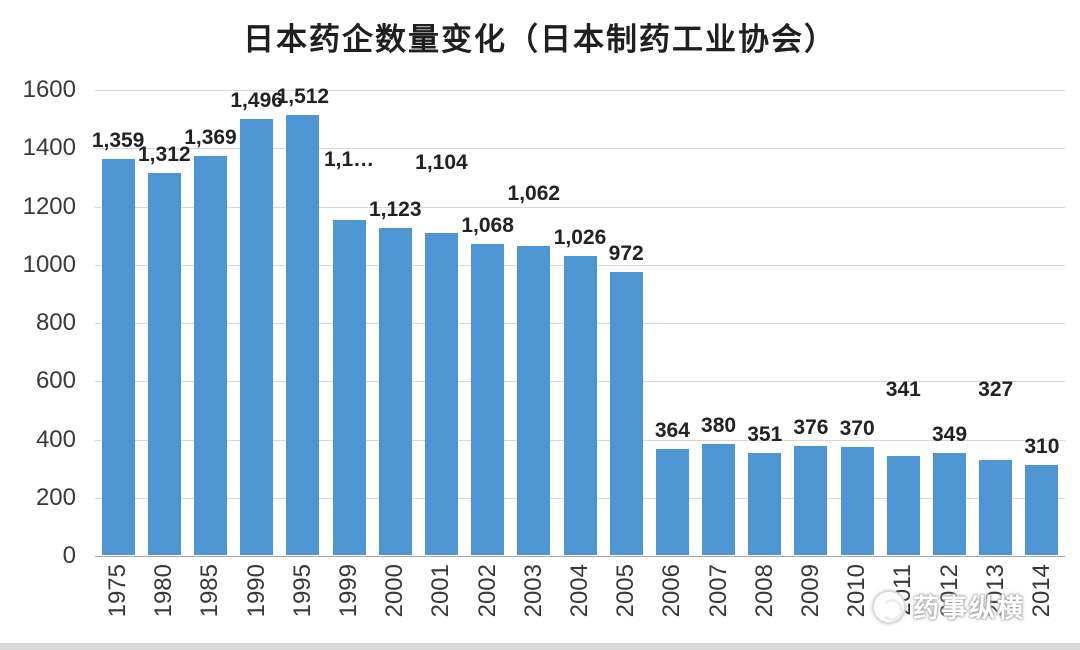 This screenshot has height=650, width=1080. What do you see at coordinates (49, 264) in the screenshot?
I see `y-axis-tick-label: 1000` at bounding box center [49, 264].